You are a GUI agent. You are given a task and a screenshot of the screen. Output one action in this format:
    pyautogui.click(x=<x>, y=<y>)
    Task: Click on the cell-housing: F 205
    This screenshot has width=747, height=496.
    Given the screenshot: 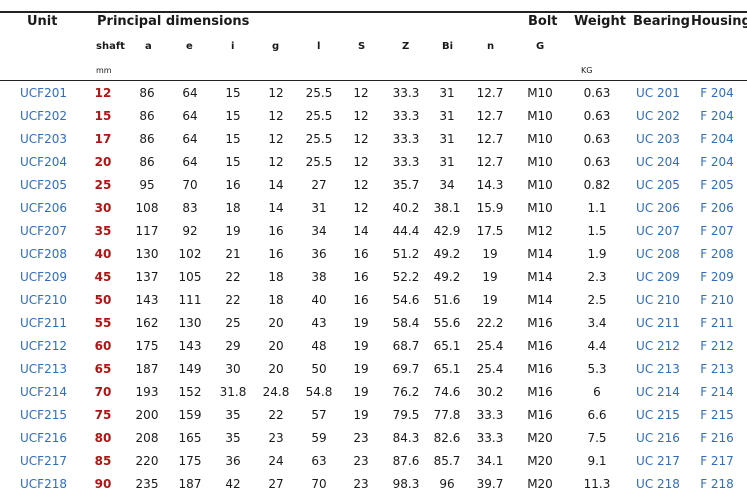 What is the action you would take?
    pyautogui.click(x=717, y=185)
    